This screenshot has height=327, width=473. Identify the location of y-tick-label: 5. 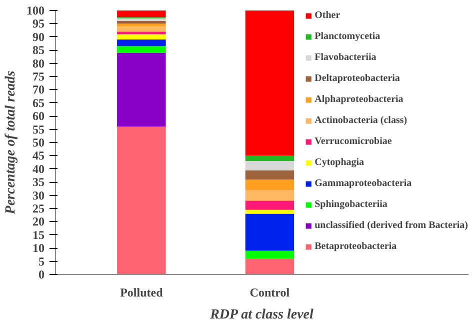
(41, 261).